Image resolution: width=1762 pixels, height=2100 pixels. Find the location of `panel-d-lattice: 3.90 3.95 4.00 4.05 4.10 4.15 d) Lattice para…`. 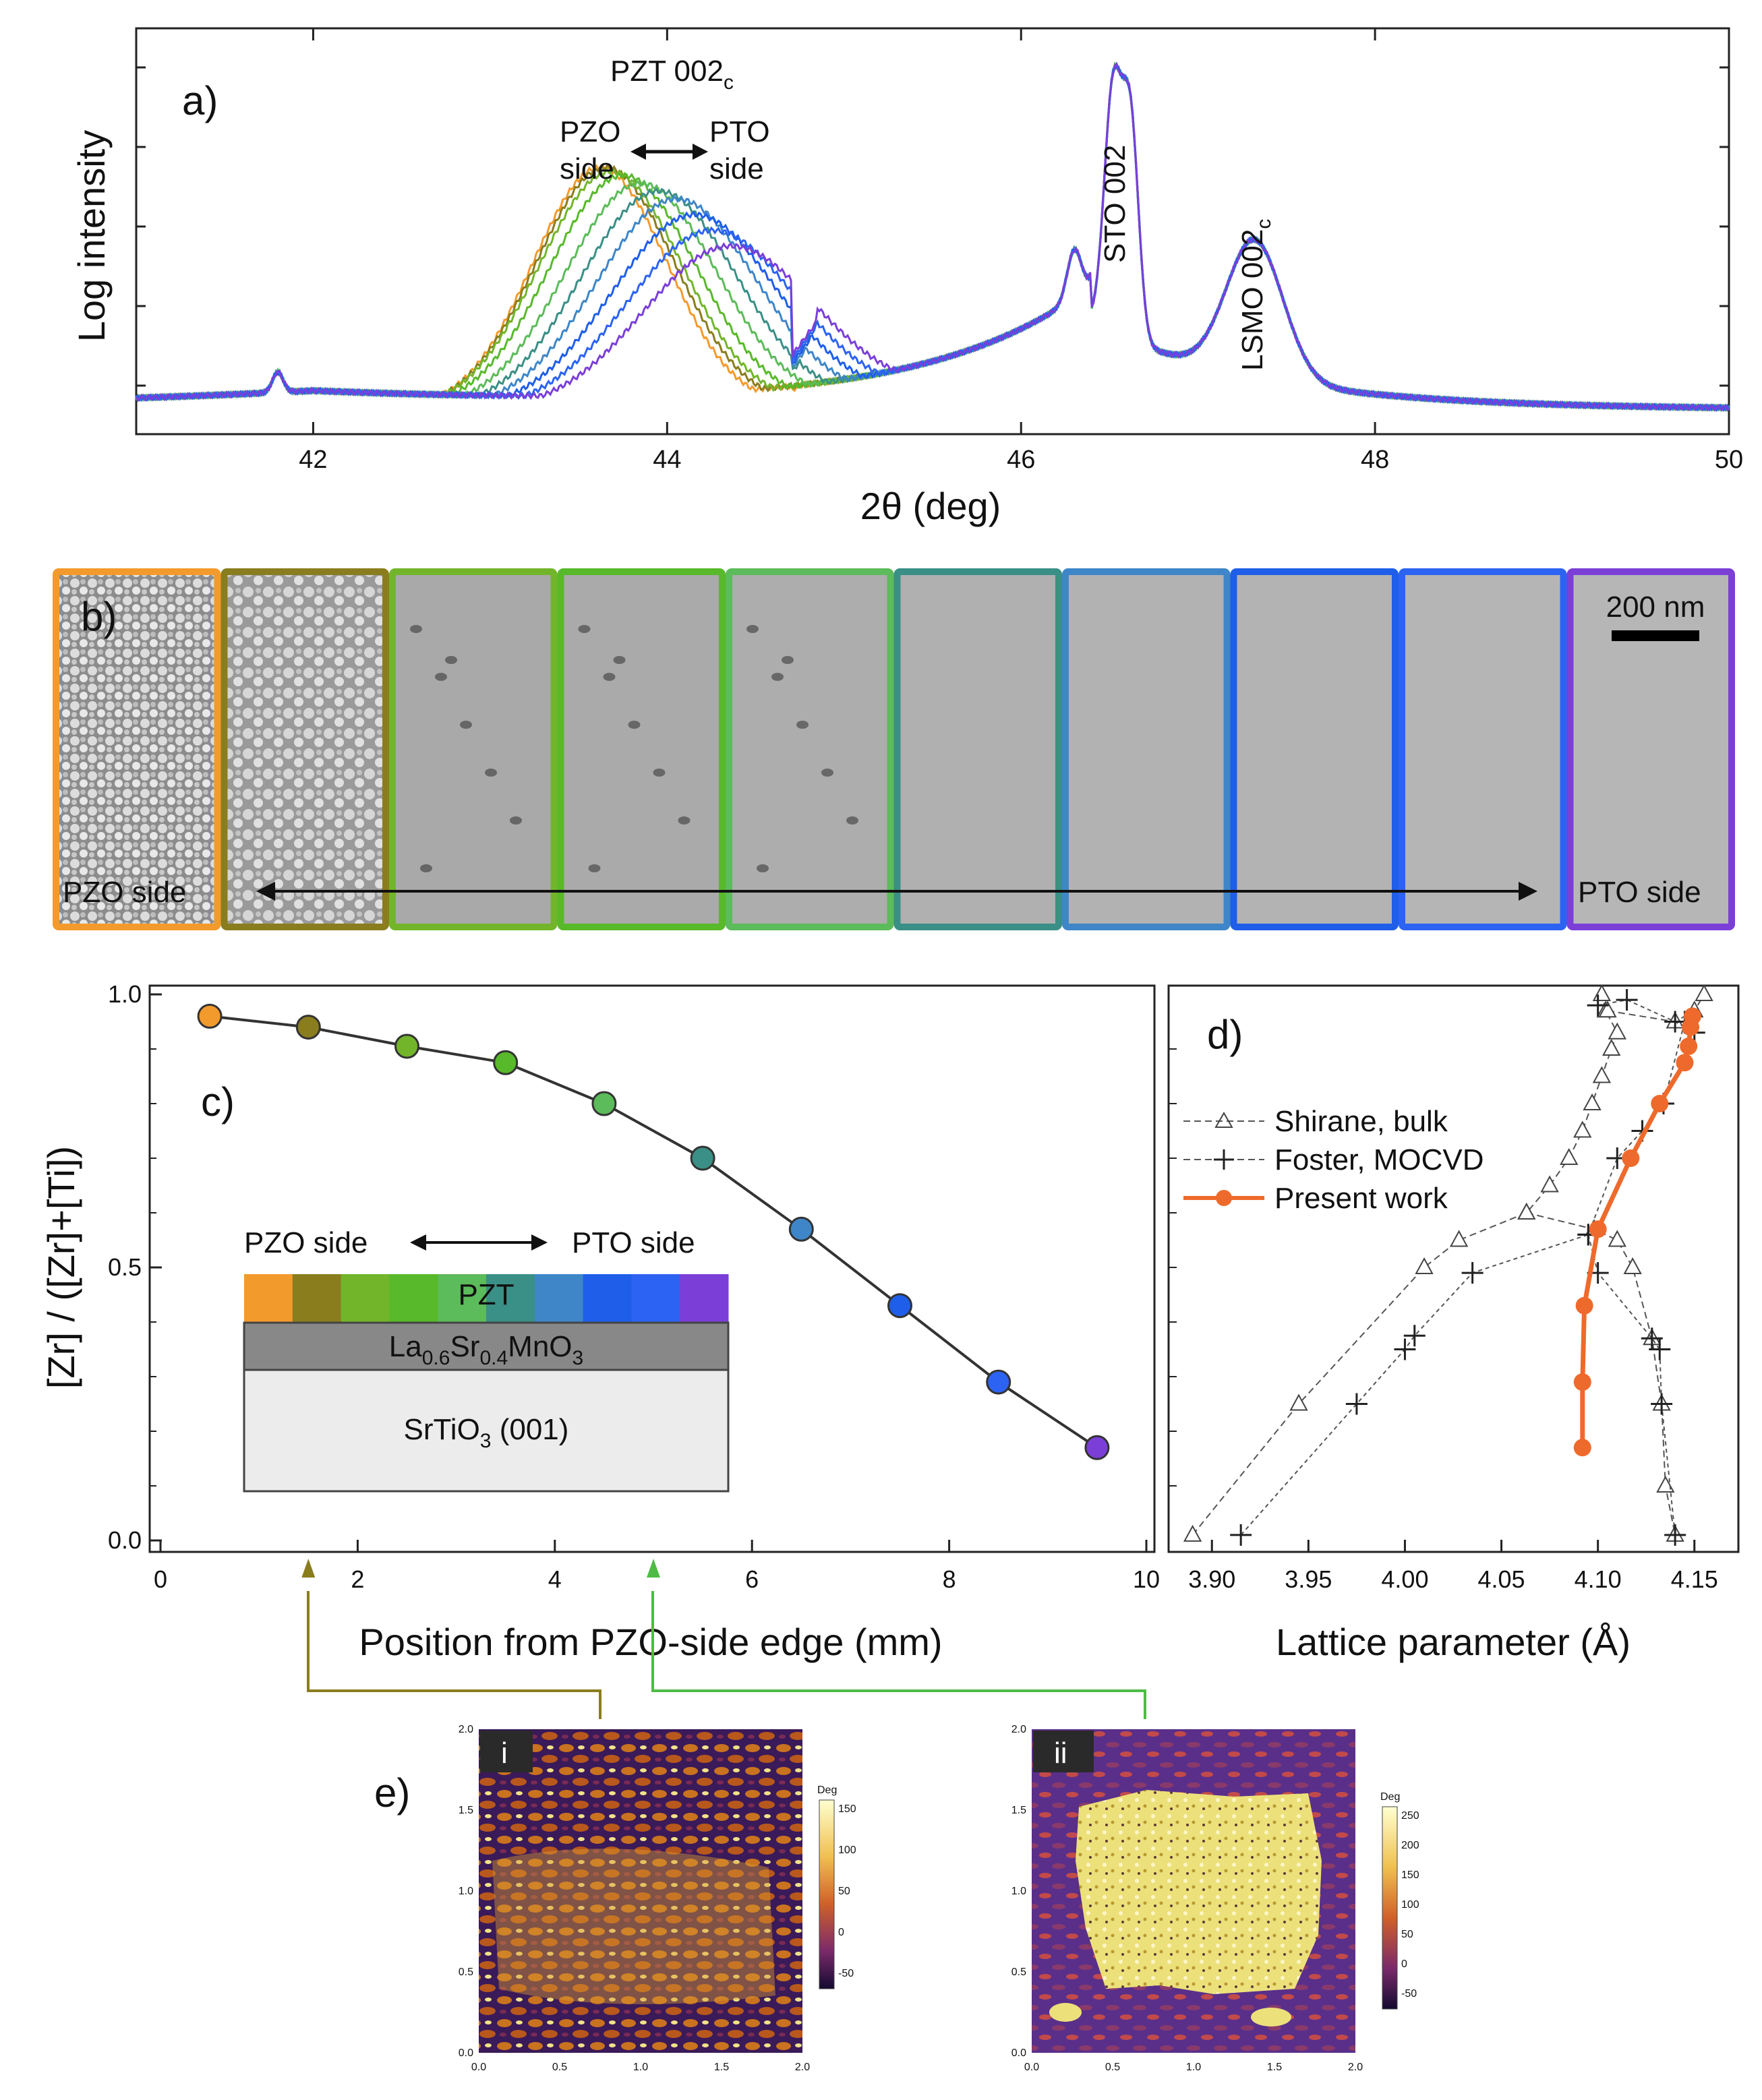

panel-d-lattice: 3.90 3.95 4.00 4.05 4.10 4.15 d) Lattice para… is located at coordinates (1453, 1323).